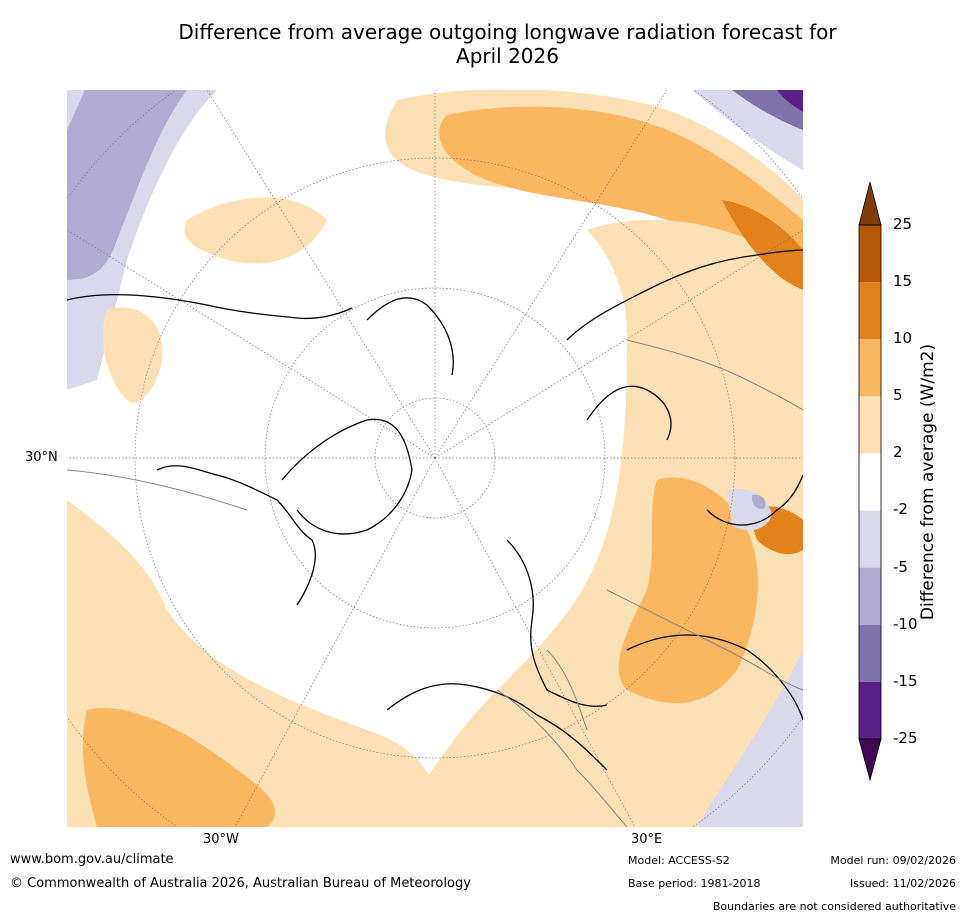 The image size is (965, 919). I want to click on colorbar-tick-10: 10, so click(903, 338).